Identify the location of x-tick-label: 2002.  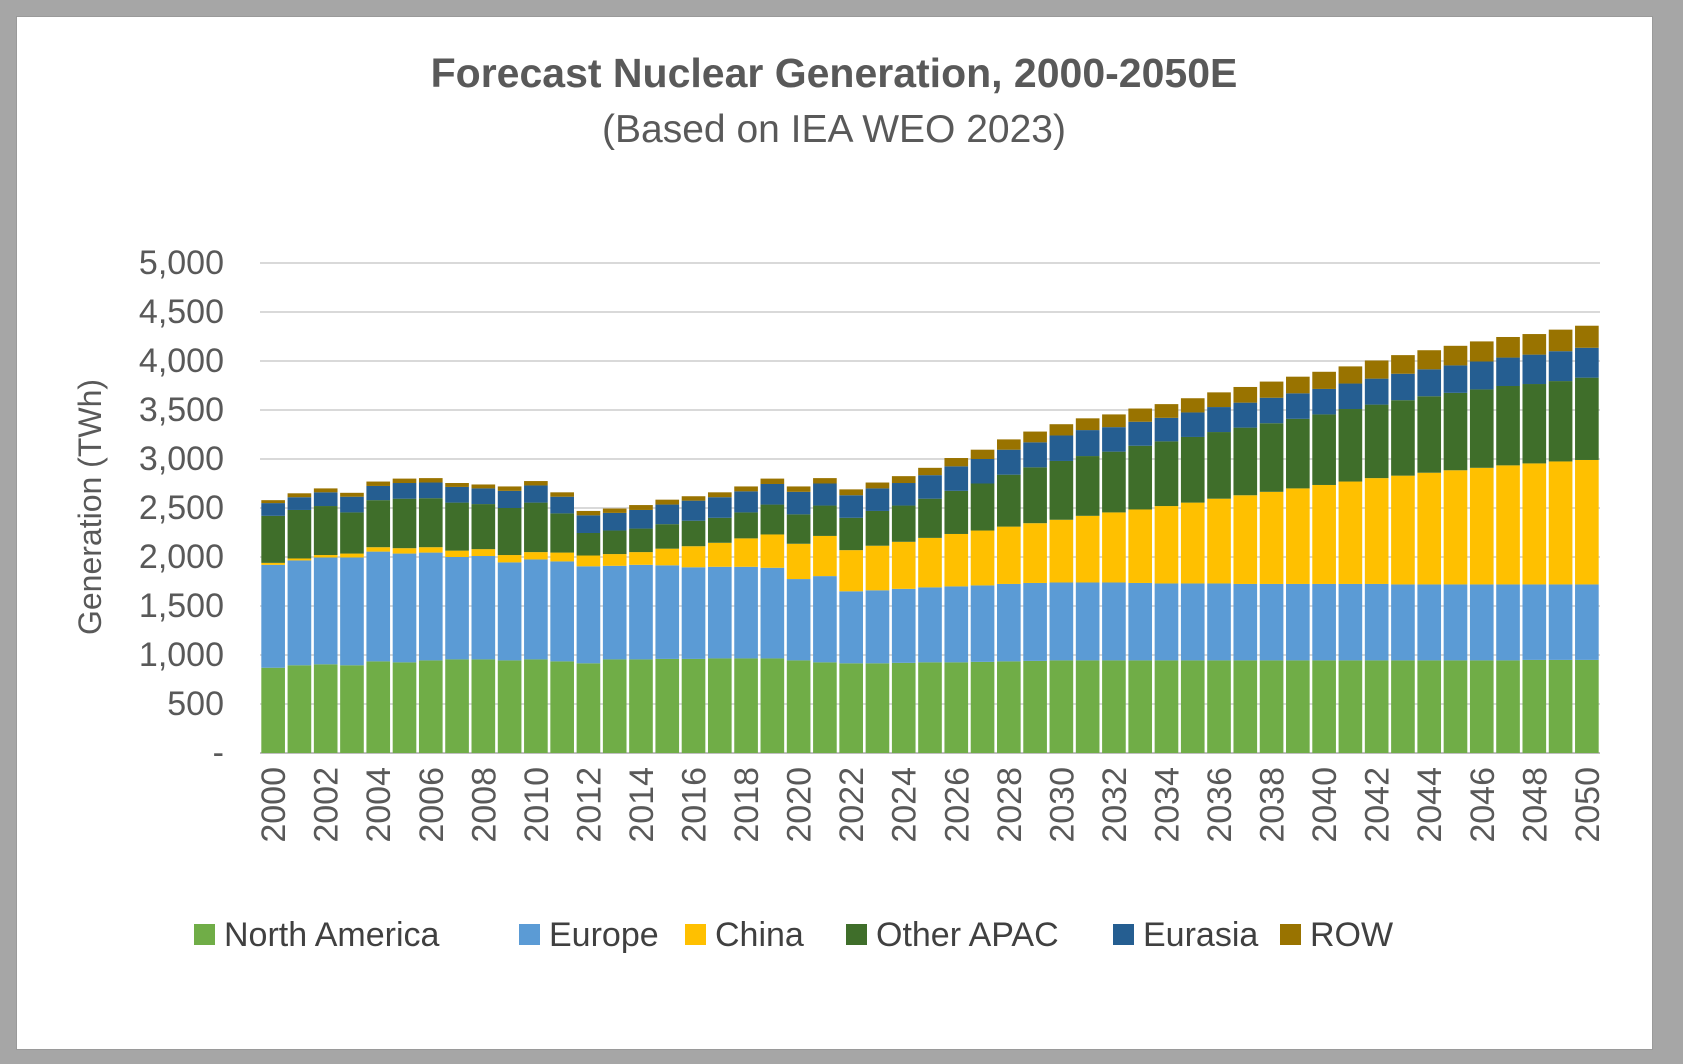
(327, 805).